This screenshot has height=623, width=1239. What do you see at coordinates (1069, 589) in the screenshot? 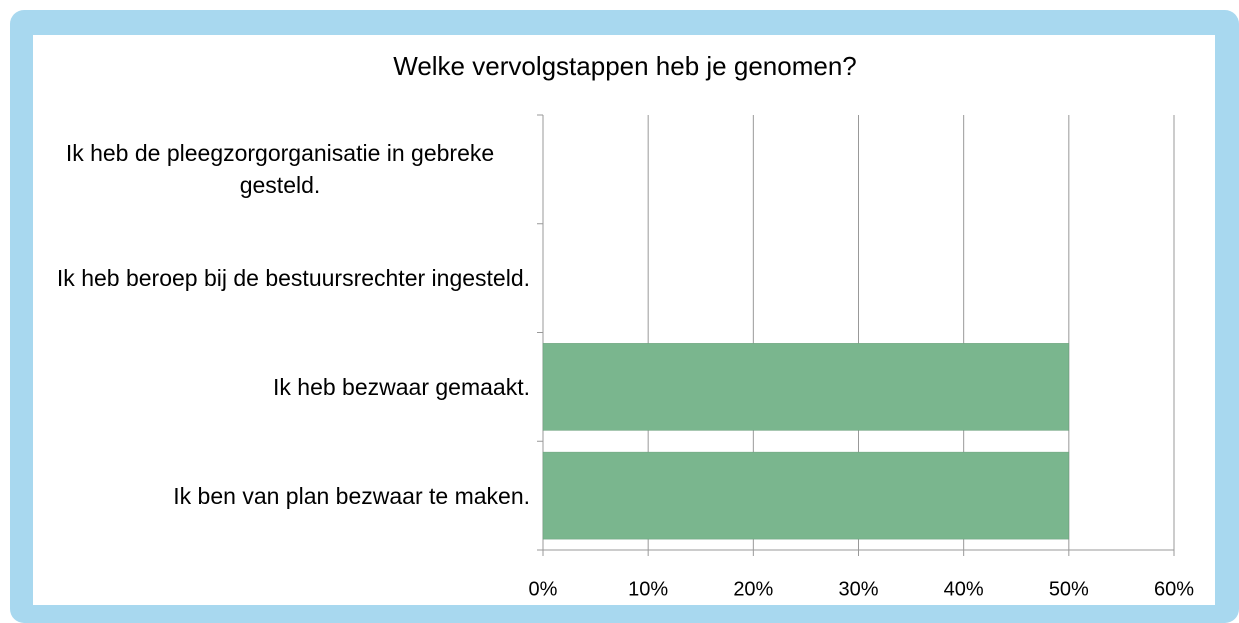
I see `x-tick-label: 50%` at bounding box center [1069, 589].